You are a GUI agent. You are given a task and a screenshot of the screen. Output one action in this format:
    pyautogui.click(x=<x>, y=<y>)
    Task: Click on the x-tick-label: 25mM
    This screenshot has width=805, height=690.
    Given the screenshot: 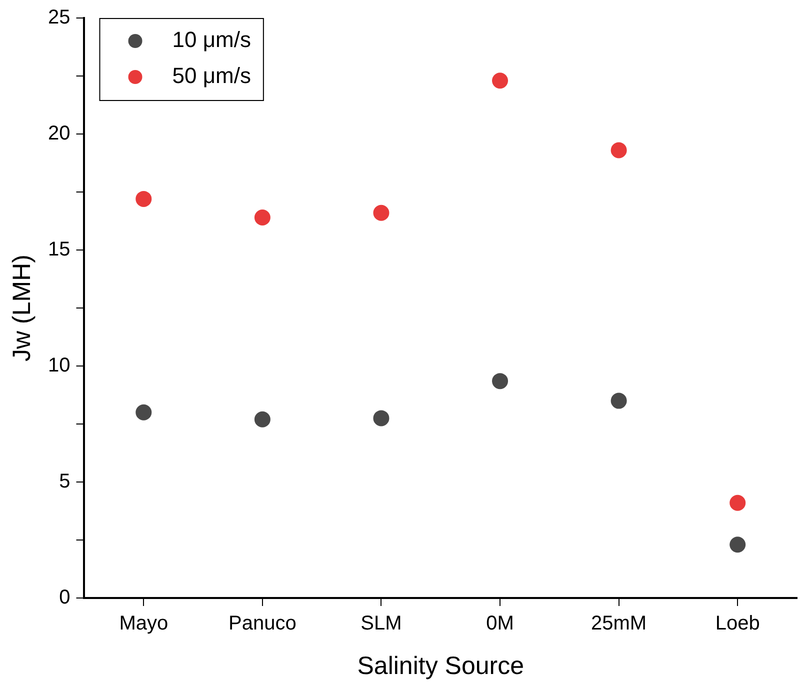 What is the action you would take?
    pyautogui.click(x=619, y=623)
    